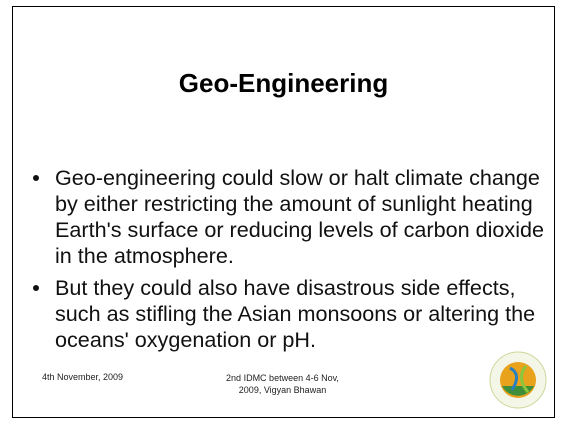  I want to click on footer-date: 4th November, 2009, so click(83, 377).